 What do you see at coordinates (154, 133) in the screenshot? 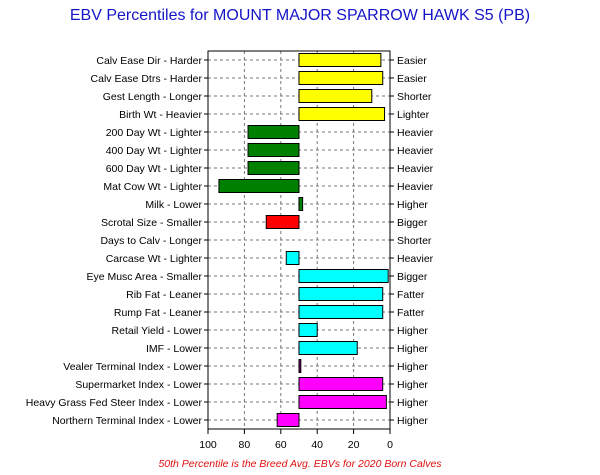
I see `category-label: 200 Day Wt - Lighter` at bounding box center [154, 133].